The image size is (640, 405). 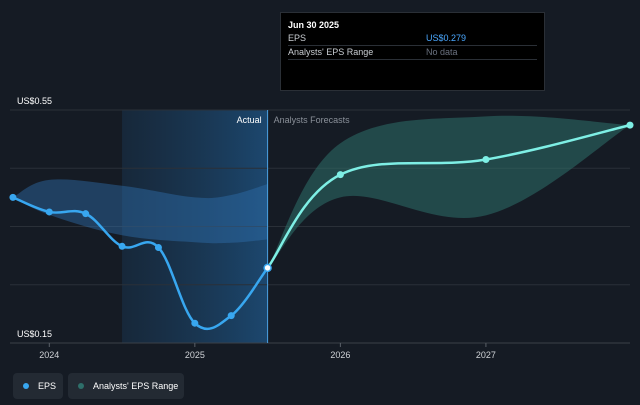 What do you see at coordinates (340, 355) in the screenshot?
I see `x-tick-label: 2026` at bounding box center [340, 355].